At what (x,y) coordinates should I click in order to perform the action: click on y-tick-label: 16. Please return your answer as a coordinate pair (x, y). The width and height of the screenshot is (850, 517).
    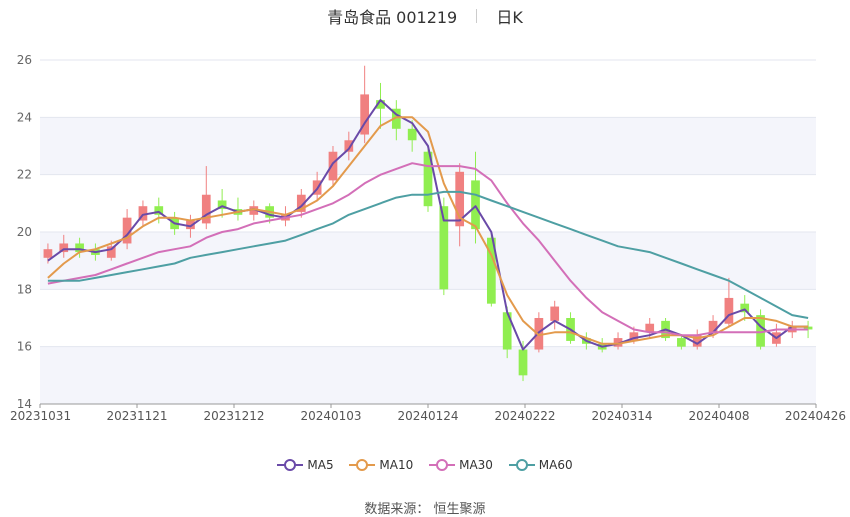
    Looking at the image, I should click on (24, 347).